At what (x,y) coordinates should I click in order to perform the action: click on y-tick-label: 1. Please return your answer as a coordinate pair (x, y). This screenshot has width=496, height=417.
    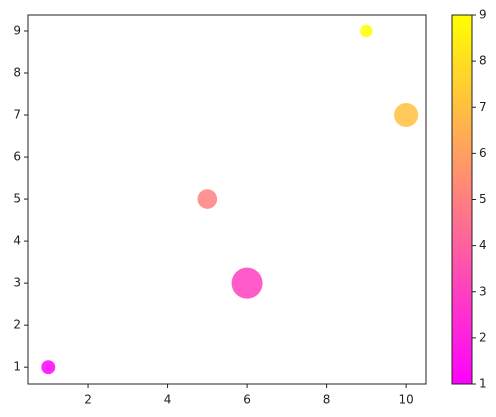
    Looking at the image, I should click on (17, 367).